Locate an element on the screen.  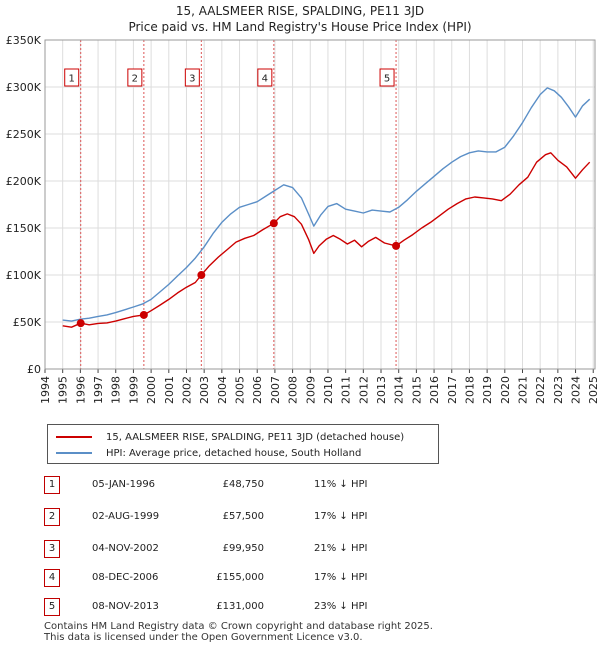
x-tick-label: 2000 is located at coordinates (151, 390).